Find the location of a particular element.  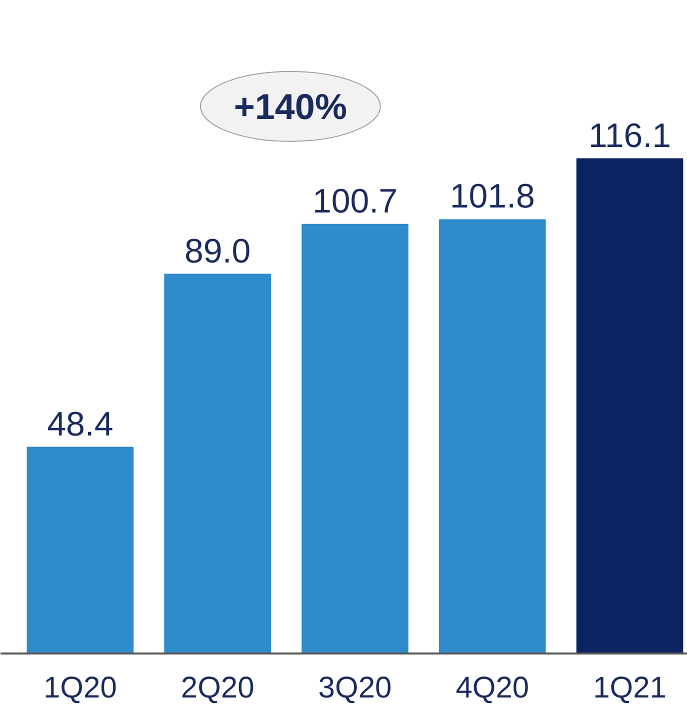

data-label: 100.7 is located at coordinates (355, 201).